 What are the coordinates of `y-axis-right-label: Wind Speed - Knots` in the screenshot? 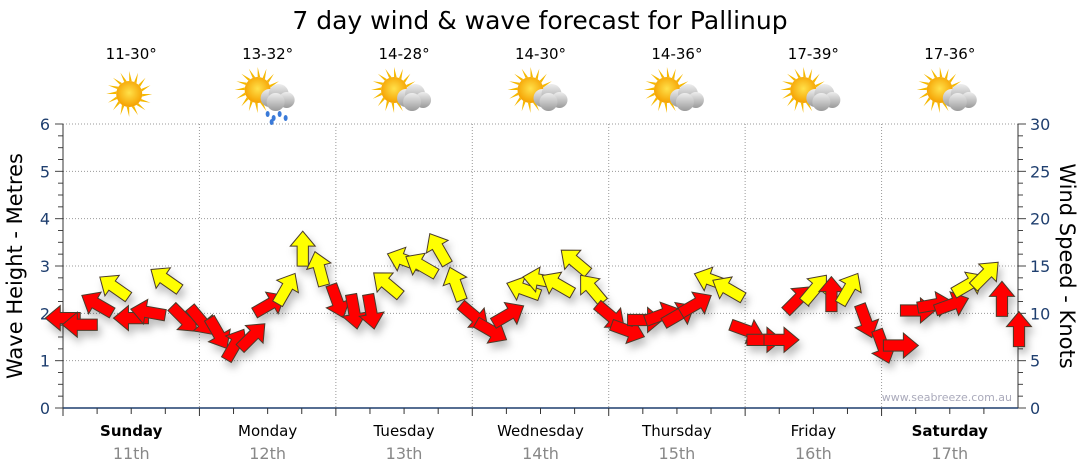 It's located at (1067, 265).